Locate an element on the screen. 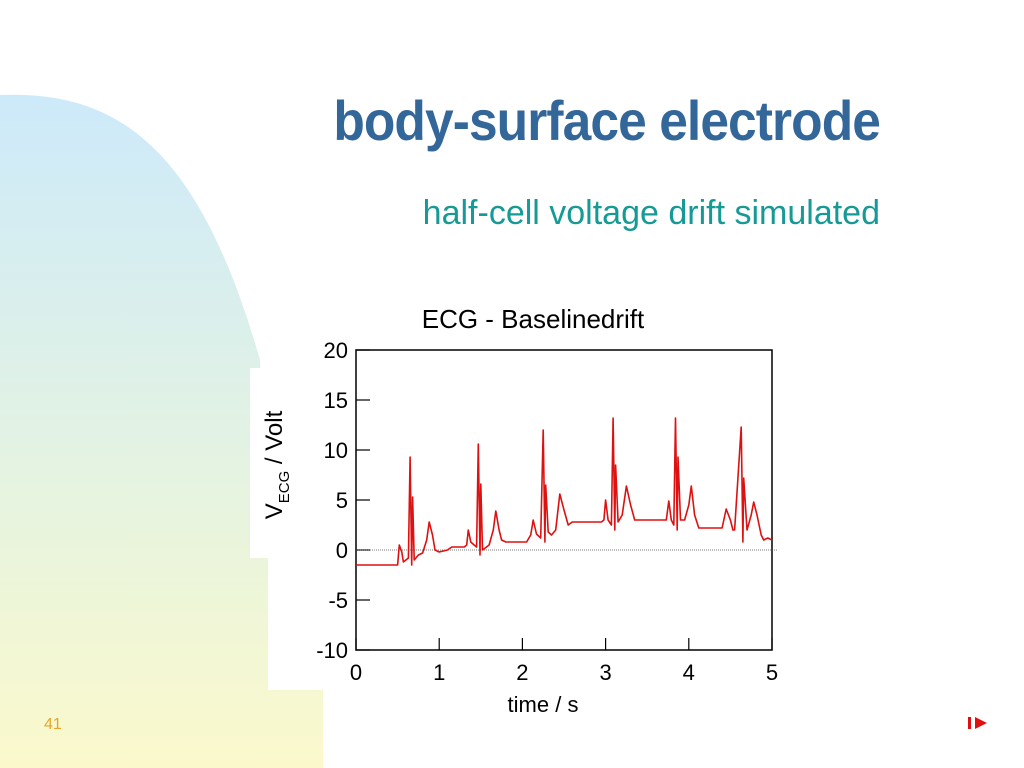 This screenshot has height=768, width=1024. y-axis-label-sub: ECG is located at coordinates (284, 487).